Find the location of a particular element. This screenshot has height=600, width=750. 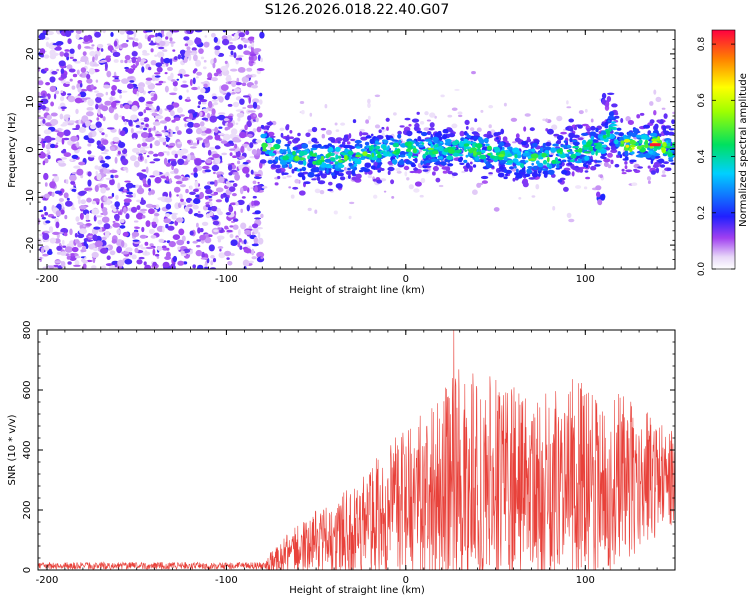

colorbar-label: Normalized spectral amplitude is located at coordinates (743, 150).